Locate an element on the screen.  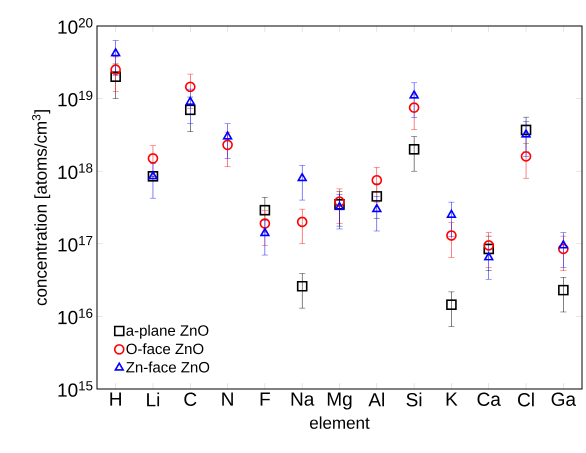
x-tick-label: Mg is located at coordinates (340, 401).